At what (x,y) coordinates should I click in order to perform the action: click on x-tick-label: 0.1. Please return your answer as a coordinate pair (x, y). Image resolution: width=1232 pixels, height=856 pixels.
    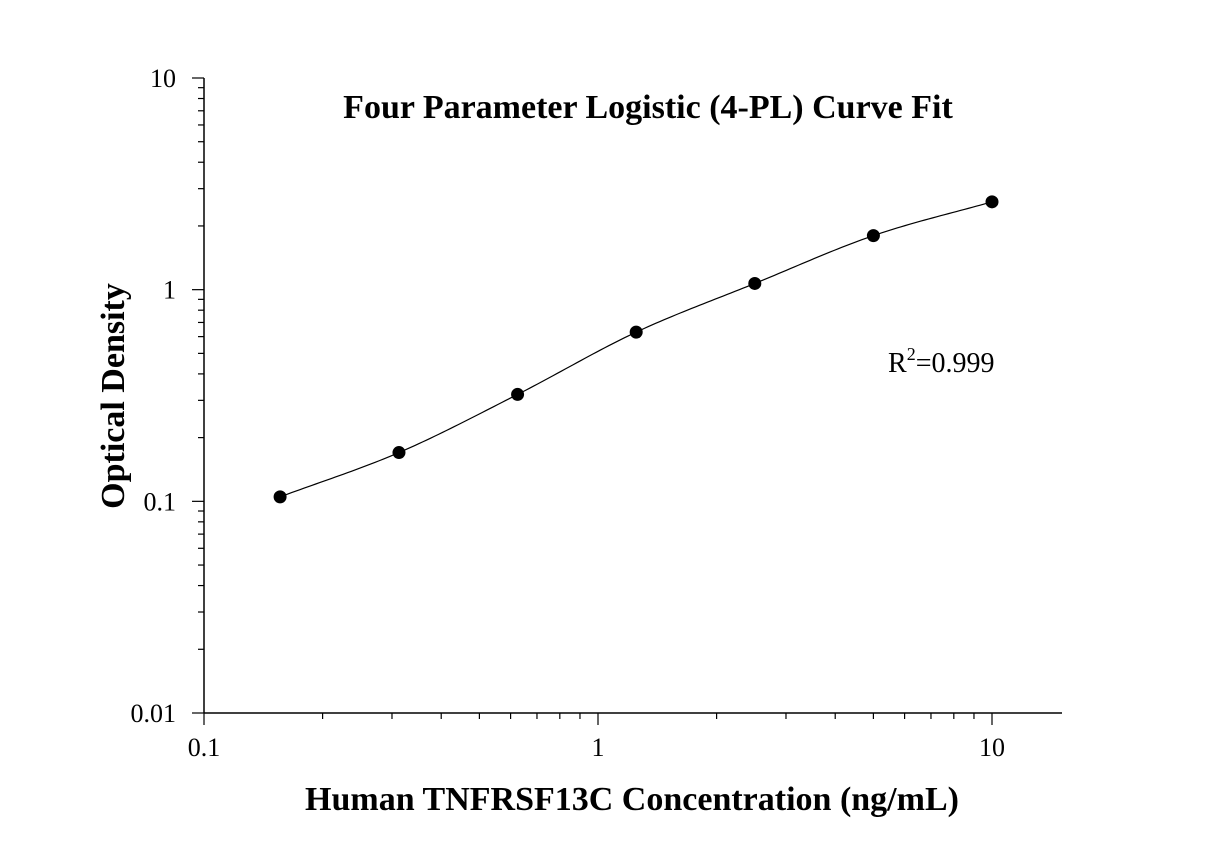
    Looking at the image, I should click on (204, 747).